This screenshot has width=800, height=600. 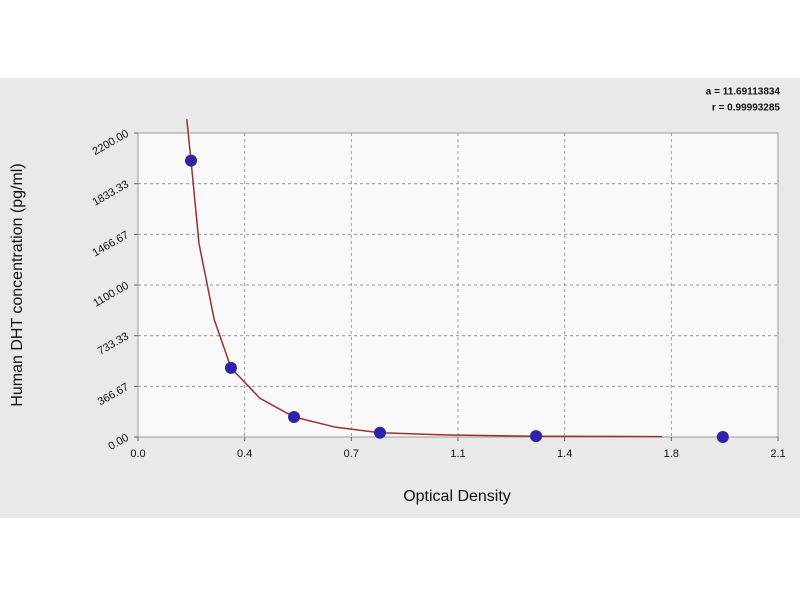 I want to click on x-tick-label: 1.8, so click(x=671, y=454).